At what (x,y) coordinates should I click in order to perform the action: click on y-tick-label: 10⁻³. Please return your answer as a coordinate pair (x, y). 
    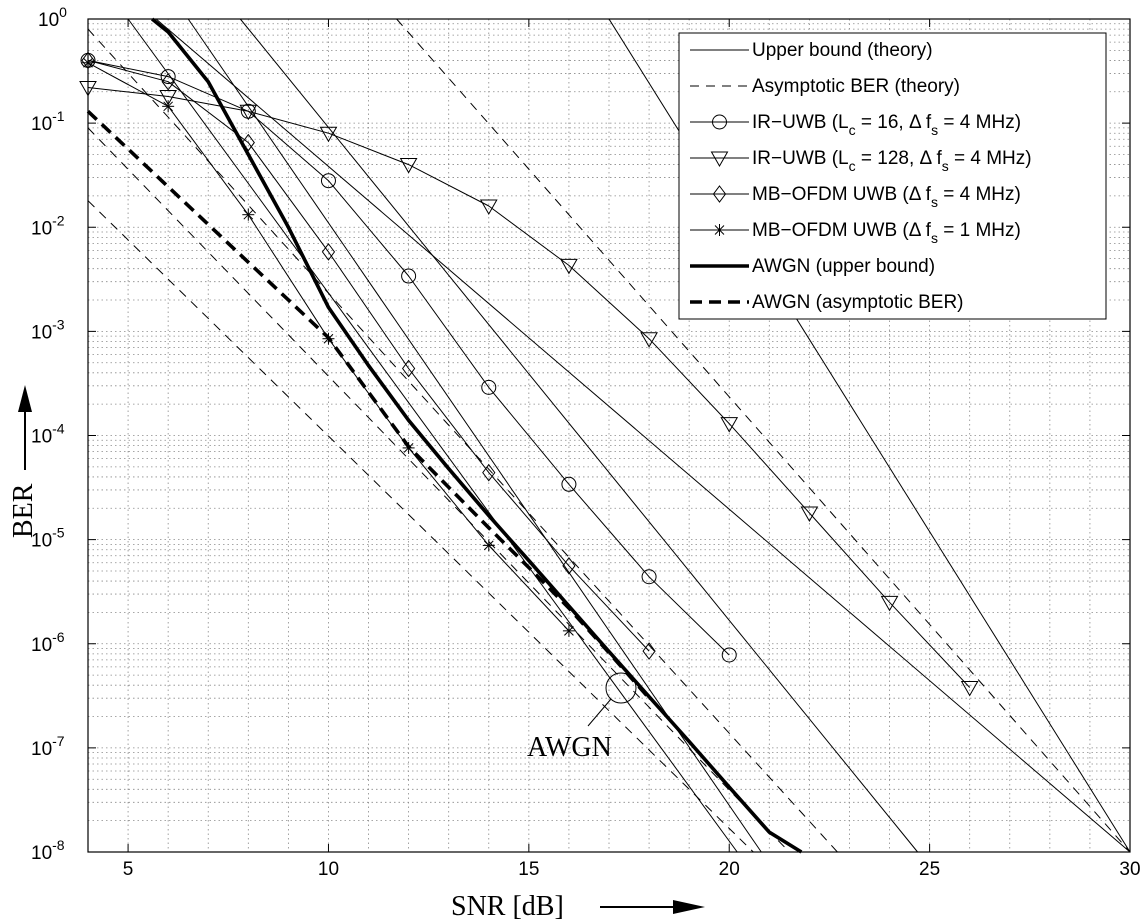
    Looking at the image, I should click on (48, 329).